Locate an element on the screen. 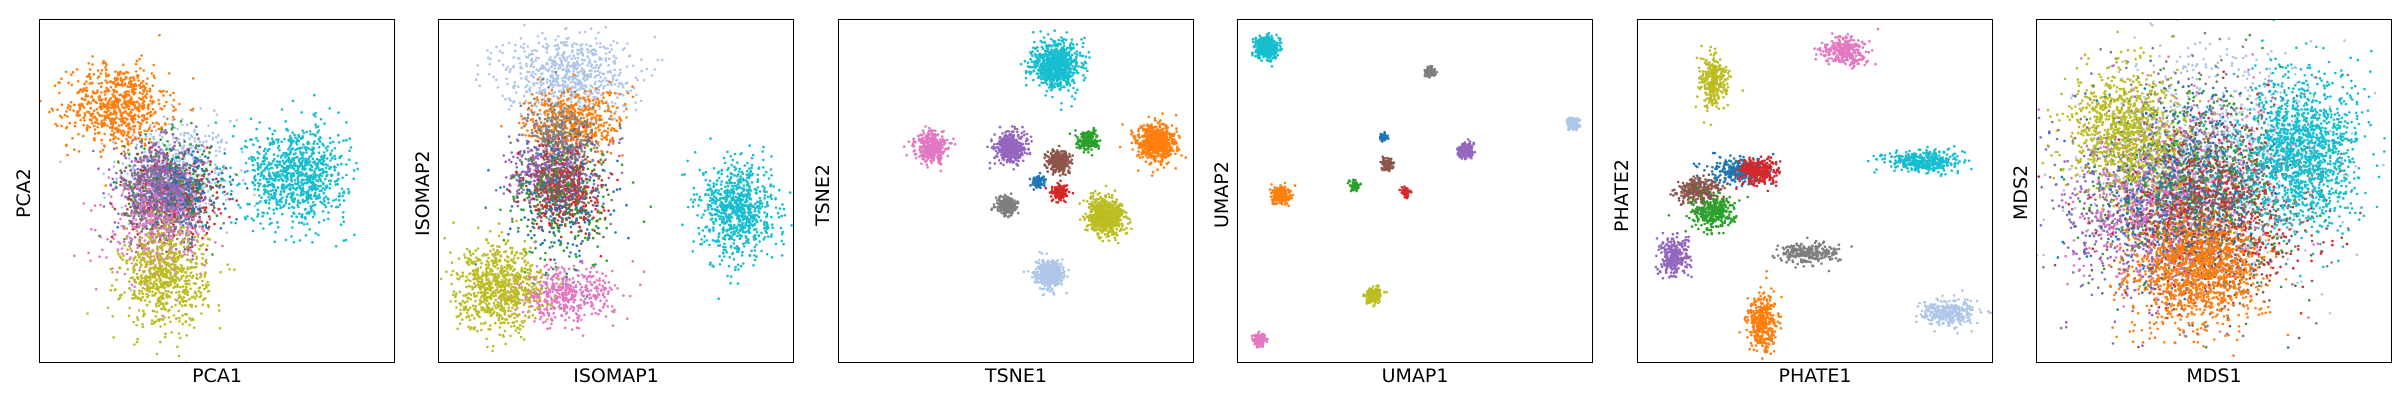 This screenshot has width=2400, height=400. plot-area-pca is located at coordinates (217, 191).